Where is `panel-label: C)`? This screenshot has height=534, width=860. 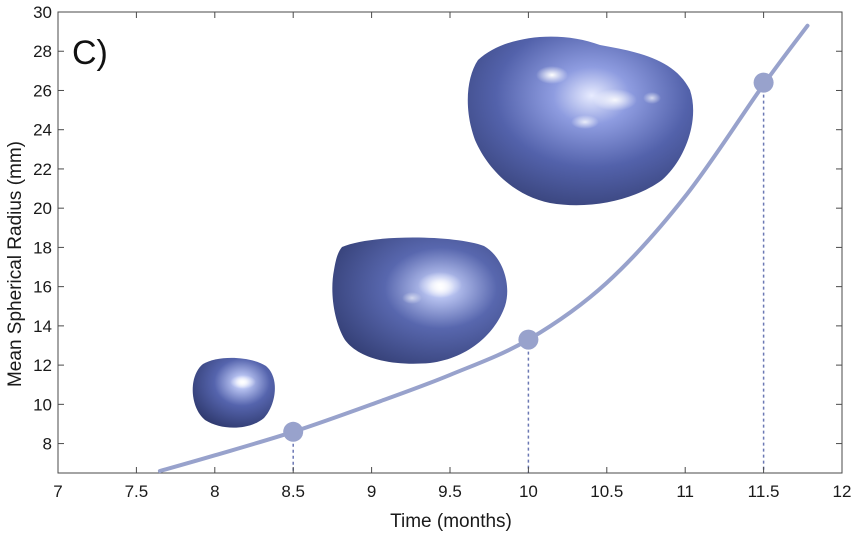 panel-label: C) is located at coordinates (90, 53).